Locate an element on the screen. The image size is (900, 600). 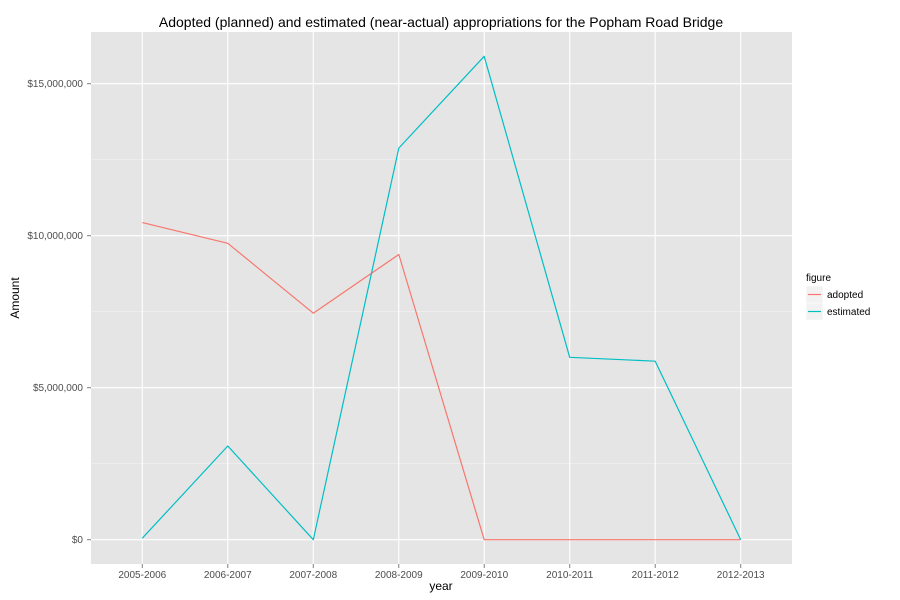
legend-label-estimated: estimated is located at coordinates (848, 312).